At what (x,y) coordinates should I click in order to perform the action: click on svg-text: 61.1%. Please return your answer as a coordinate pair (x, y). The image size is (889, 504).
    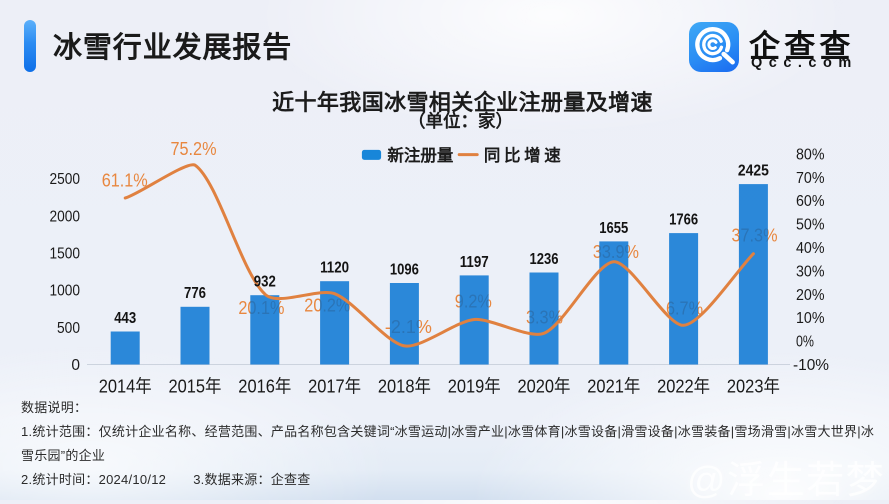
    Looking at the image, I should click on (125, 180).